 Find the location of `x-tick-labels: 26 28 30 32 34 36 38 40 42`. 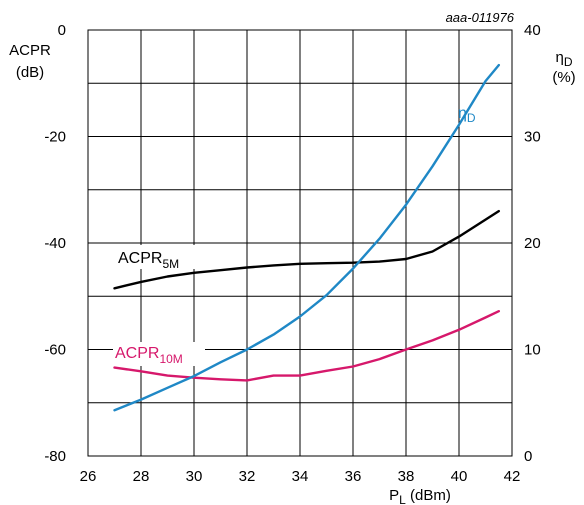

x-tick-labels: 26 28 30 32 34 36 38 40 42 is located at coordinates (300, 476).